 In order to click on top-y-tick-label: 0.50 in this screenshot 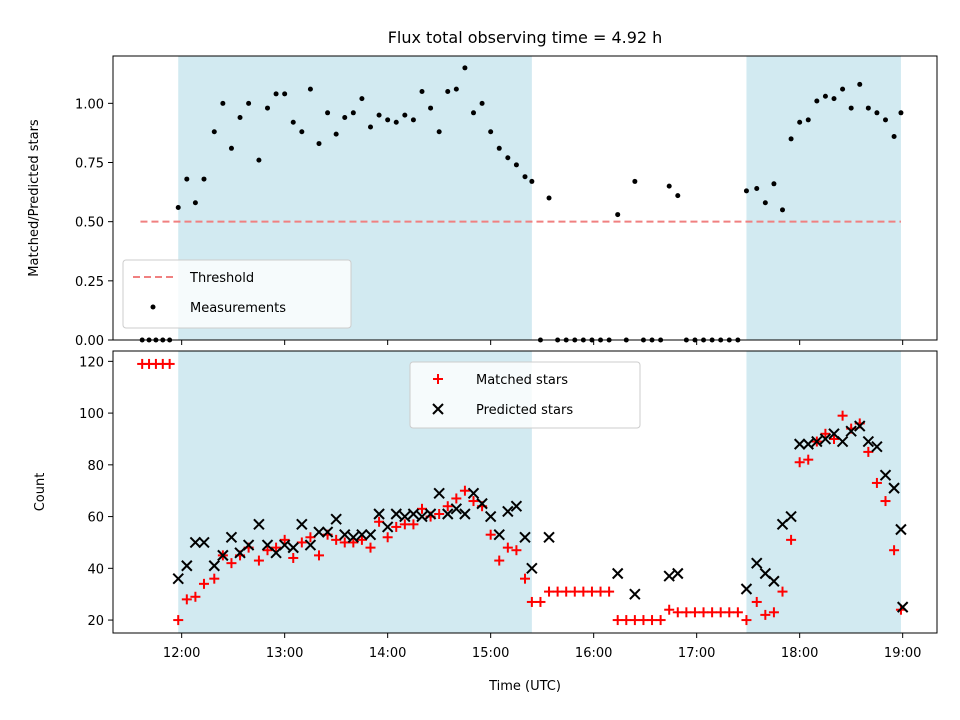, I will do `click(89, 223)`.